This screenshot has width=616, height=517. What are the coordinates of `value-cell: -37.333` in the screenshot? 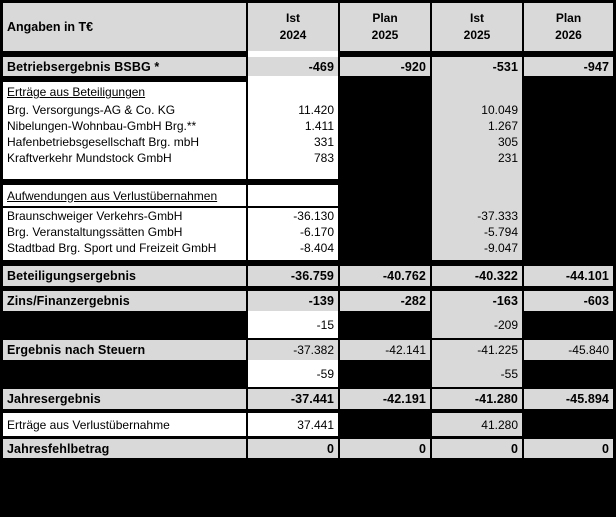 It's located at (477, 216).